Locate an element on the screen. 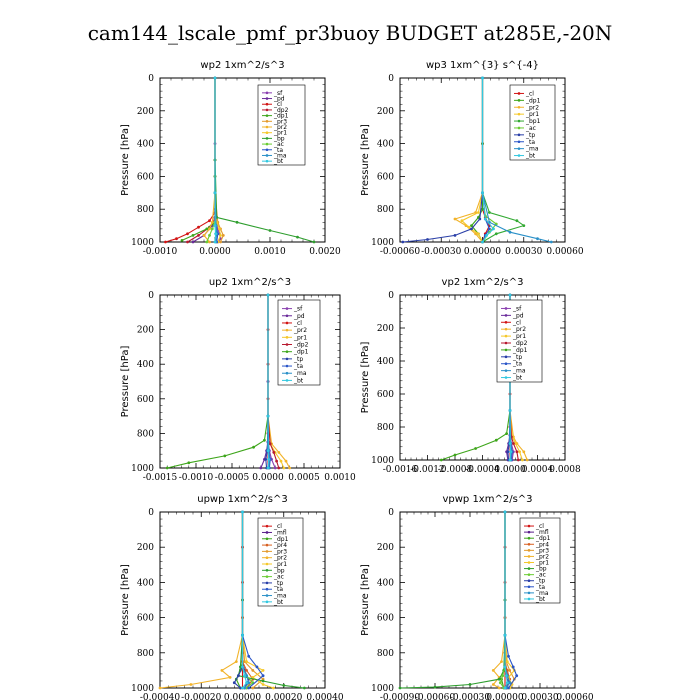 Image resolution: width=700 pixels, height=700 pixels. legend-label: _bp1 is located at coordinates (533, 121).